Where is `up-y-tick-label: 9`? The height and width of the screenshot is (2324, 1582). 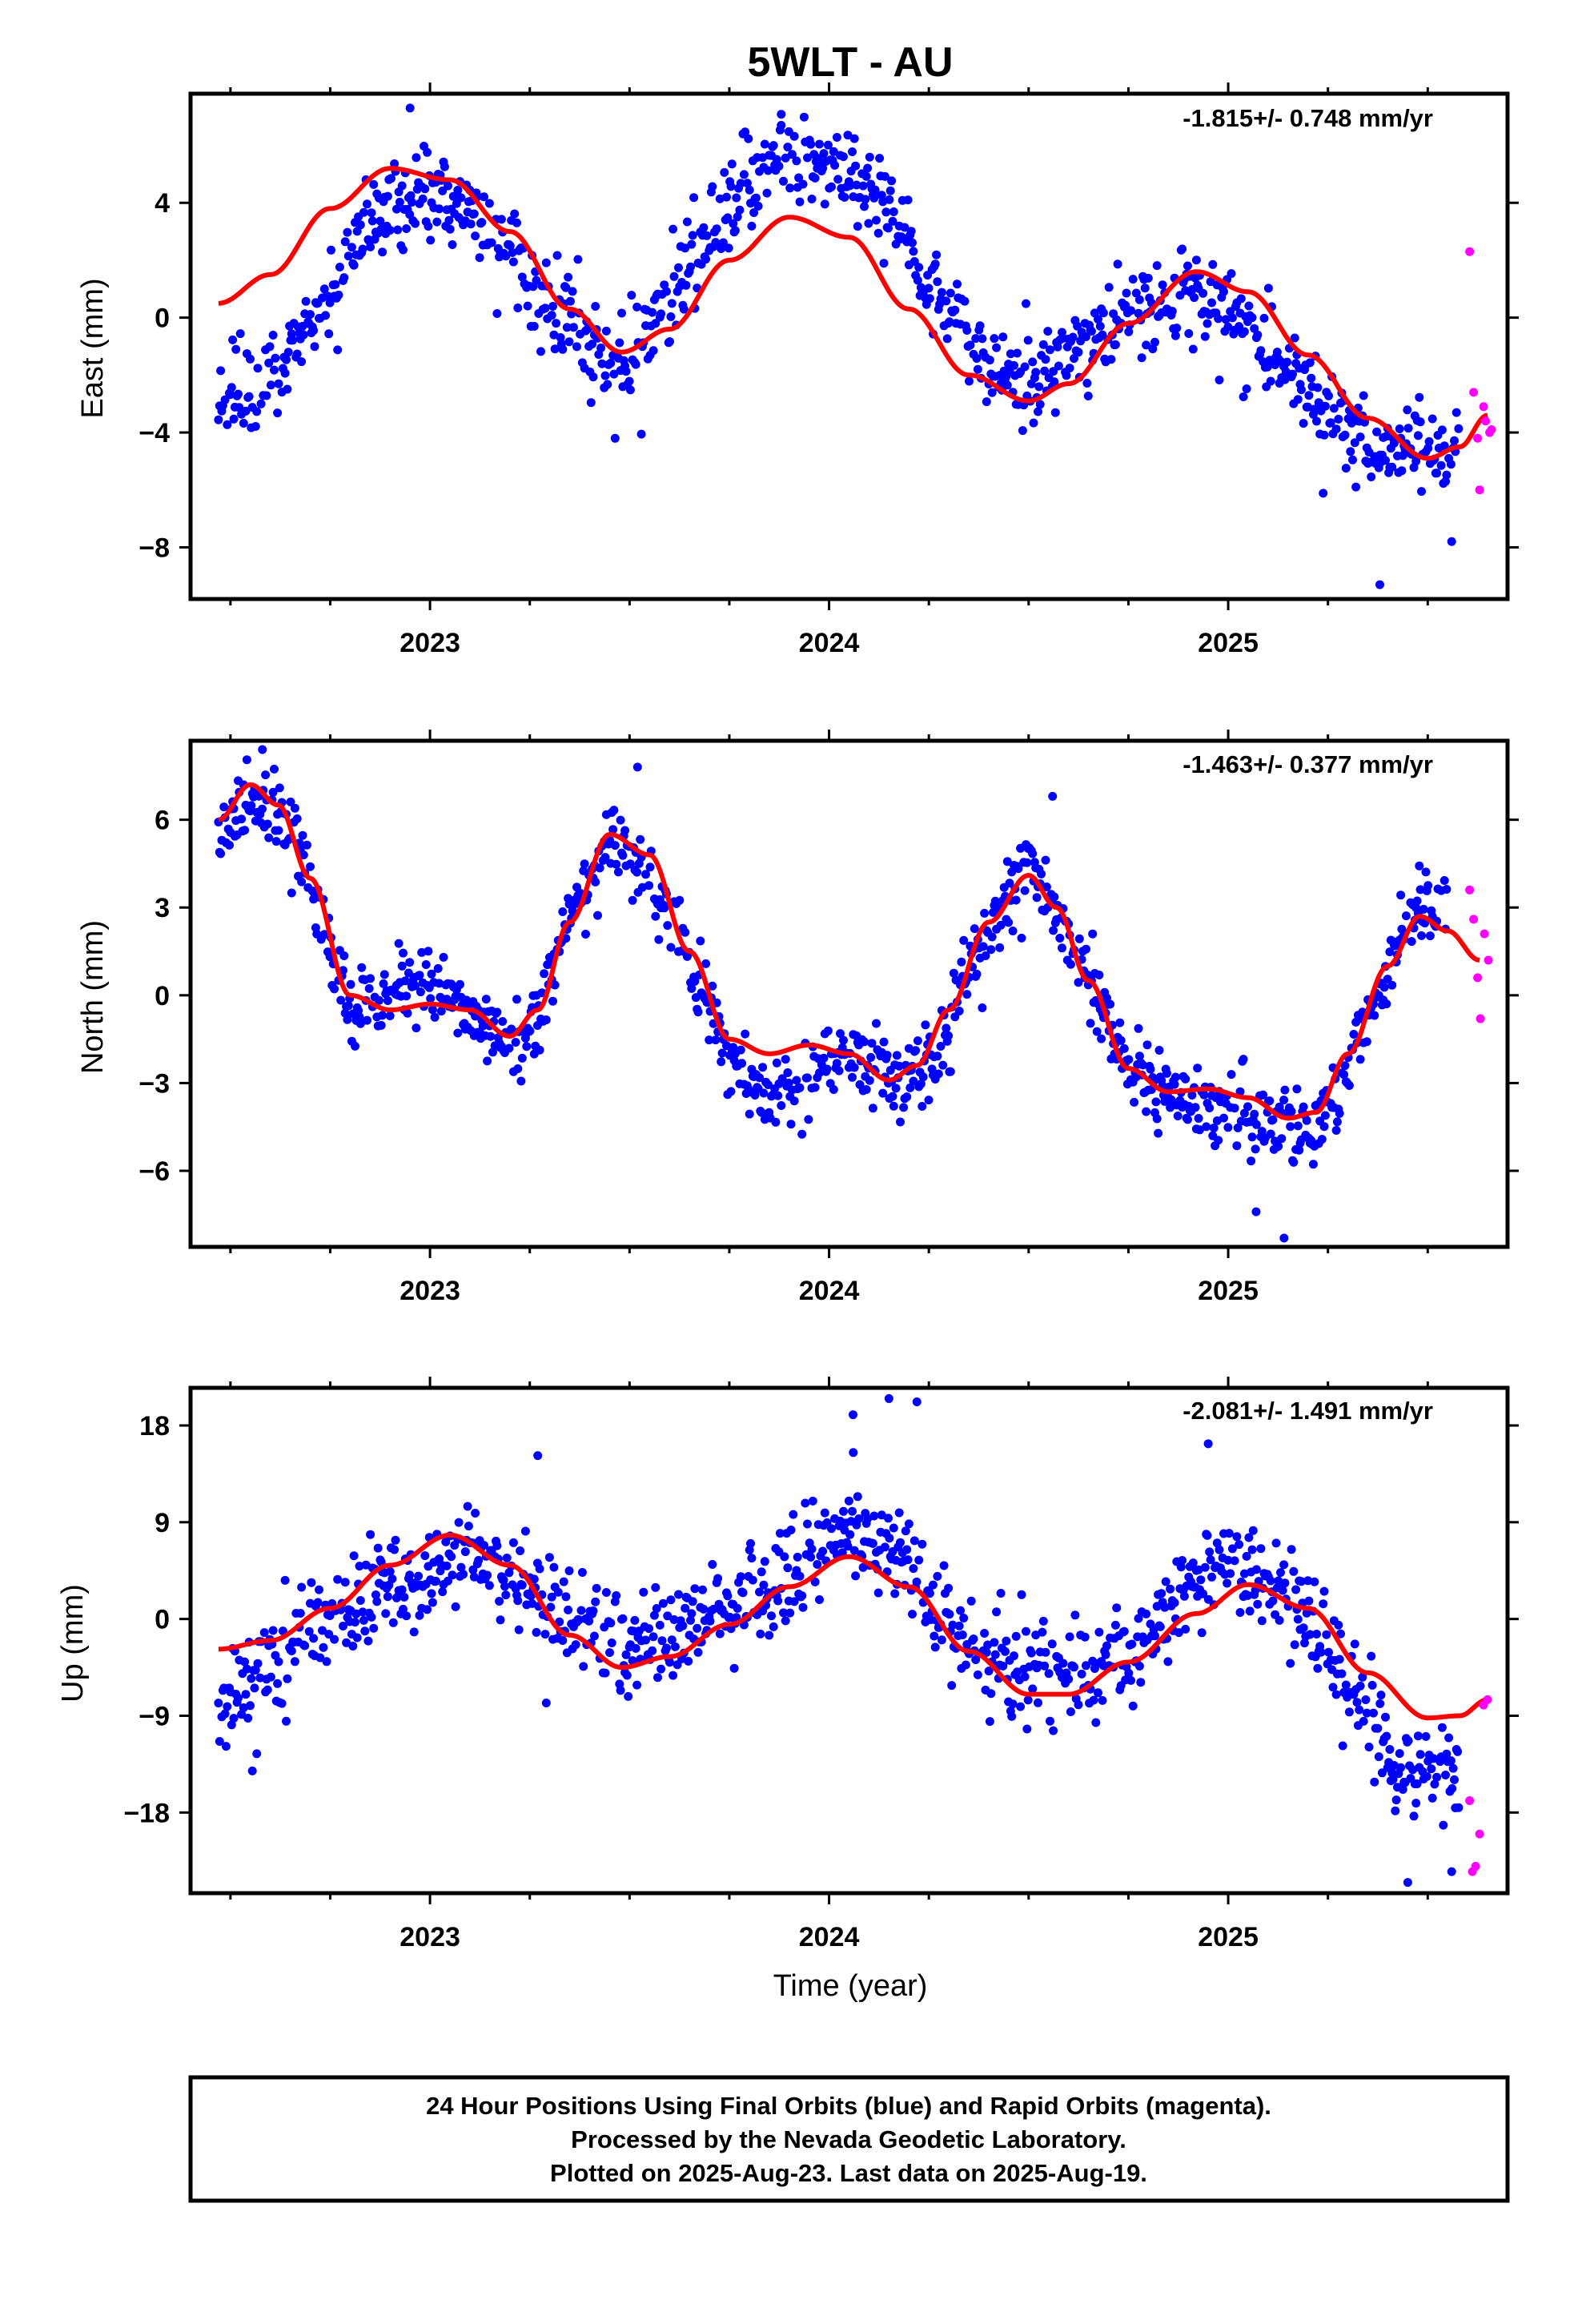 up-y-tick-label: 9 is located at coordinates (162, 1523).